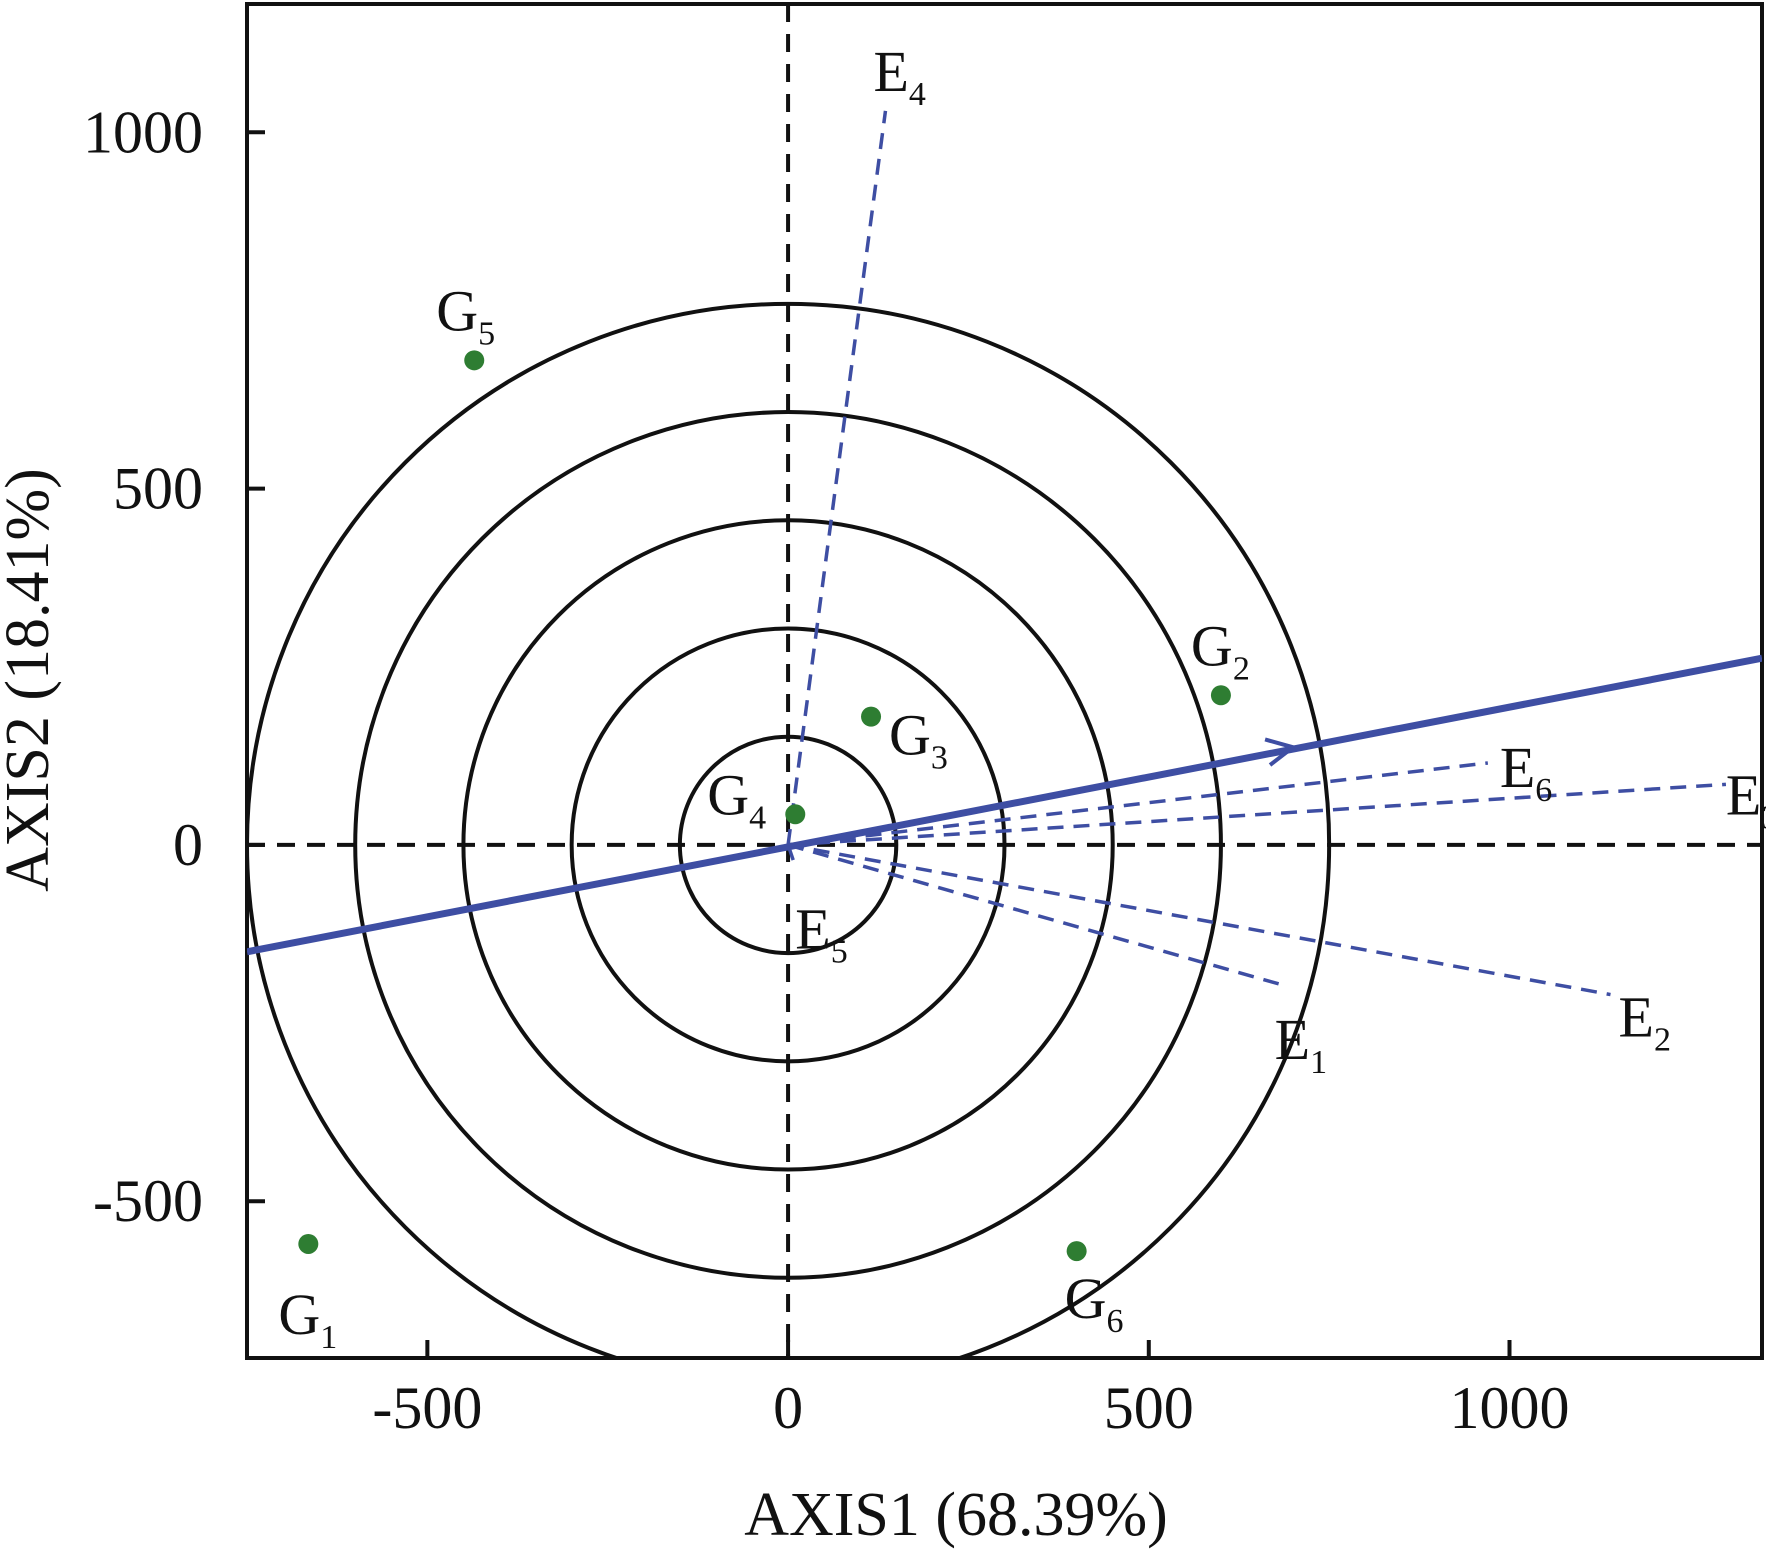 The image size is (1766, 1551). Describe the element at coordinates (1510, 1408) in the screenshot. I see `x-tick-label: 1000` at that location.